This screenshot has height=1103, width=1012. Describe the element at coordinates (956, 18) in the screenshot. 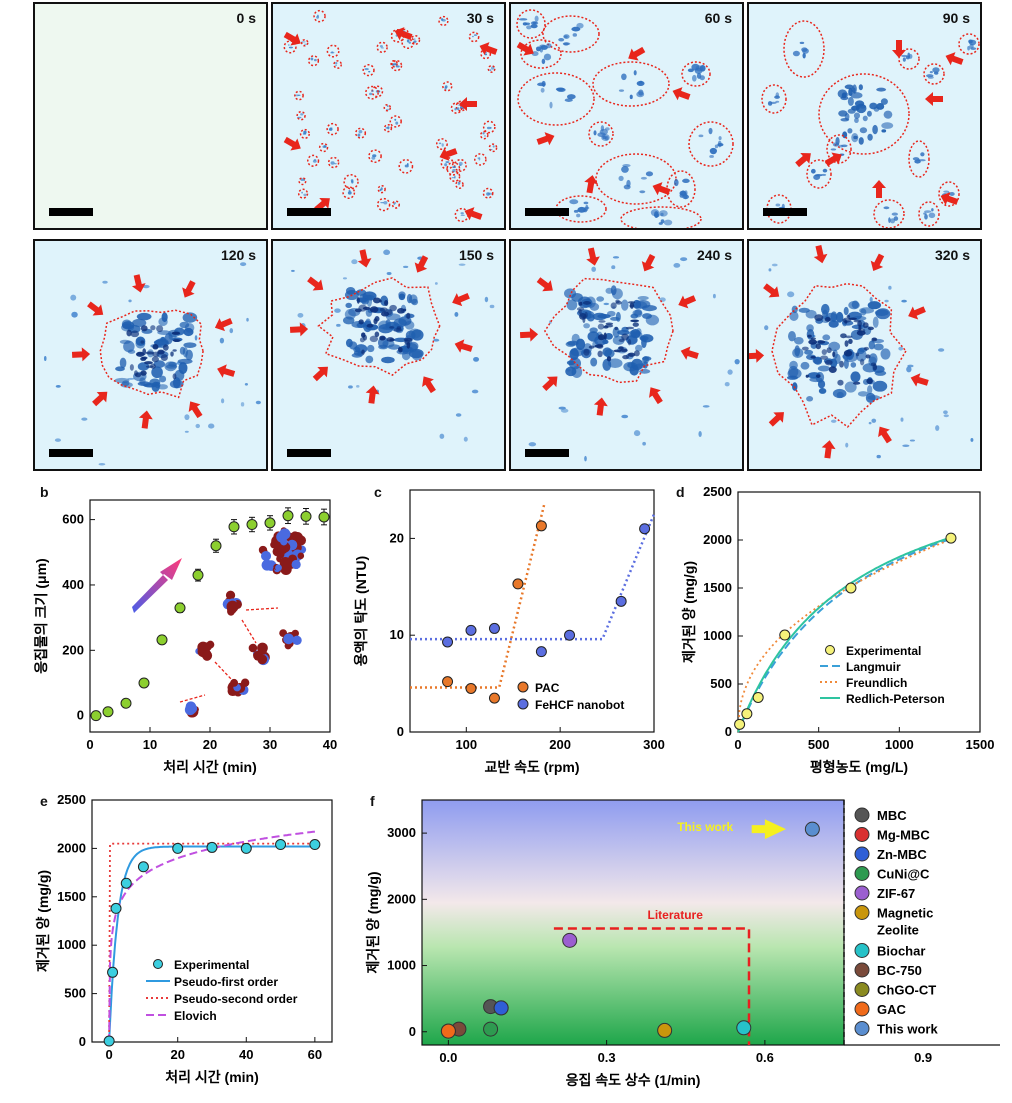

I see `time-label: 90 s` at that location.